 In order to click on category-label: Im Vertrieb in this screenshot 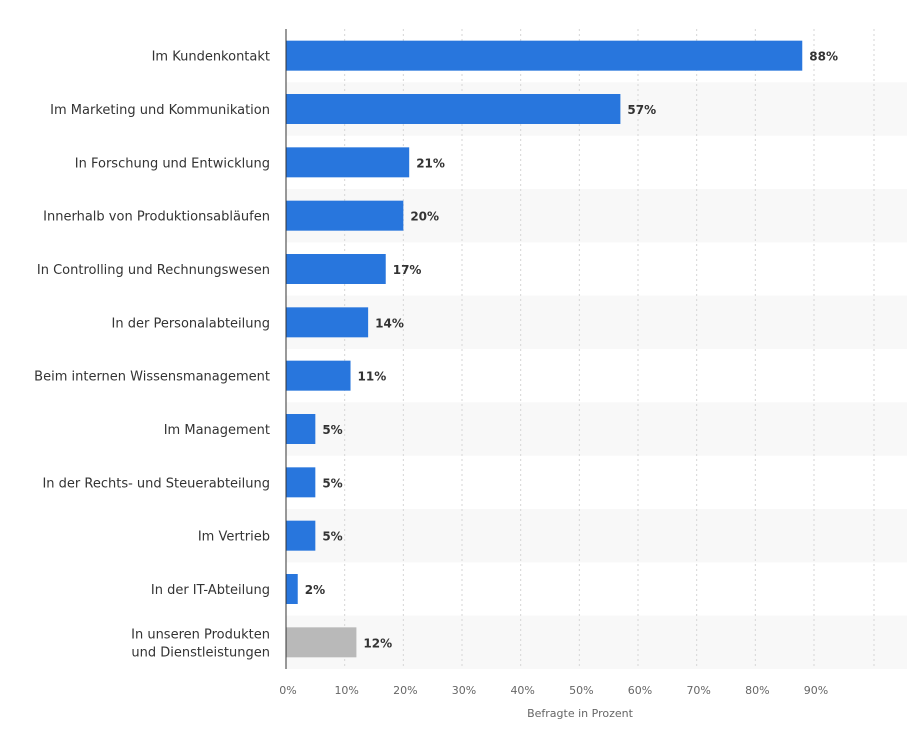, I will do `click(234, 537)`.